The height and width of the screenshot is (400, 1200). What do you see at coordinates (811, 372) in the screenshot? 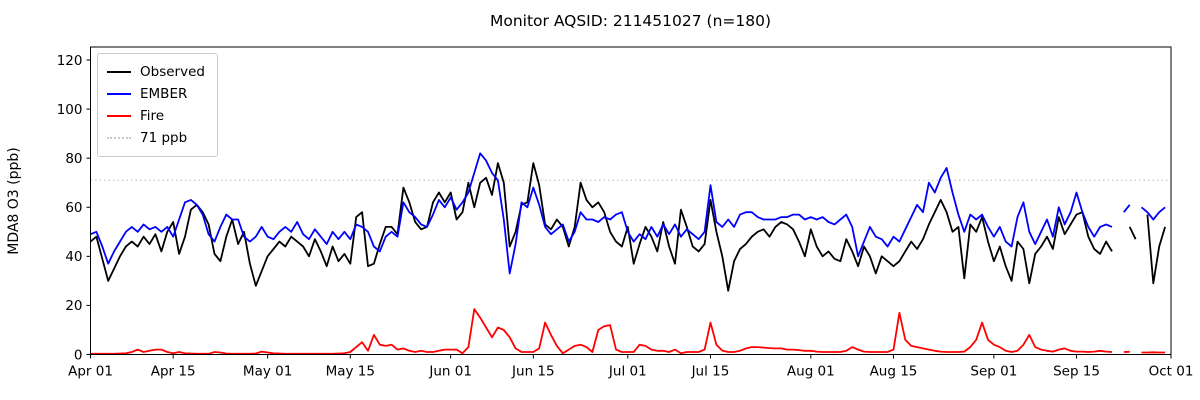
I see `x-tick-label: Aug 01` at bounding box center [811, 372].